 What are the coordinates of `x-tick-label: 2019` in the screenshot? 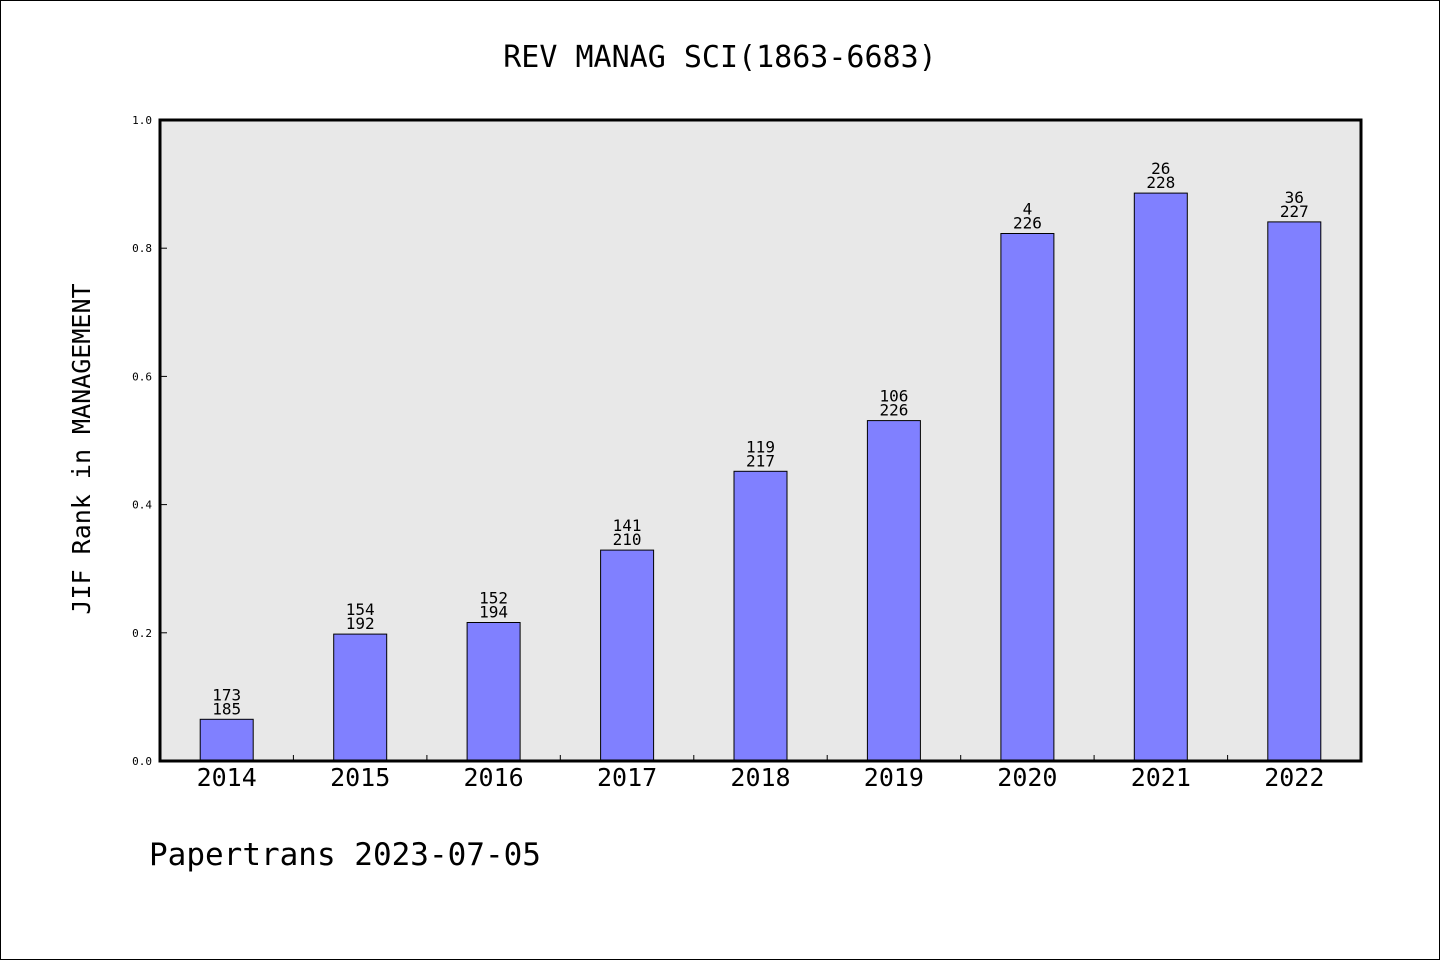 It's located at (894, 777).